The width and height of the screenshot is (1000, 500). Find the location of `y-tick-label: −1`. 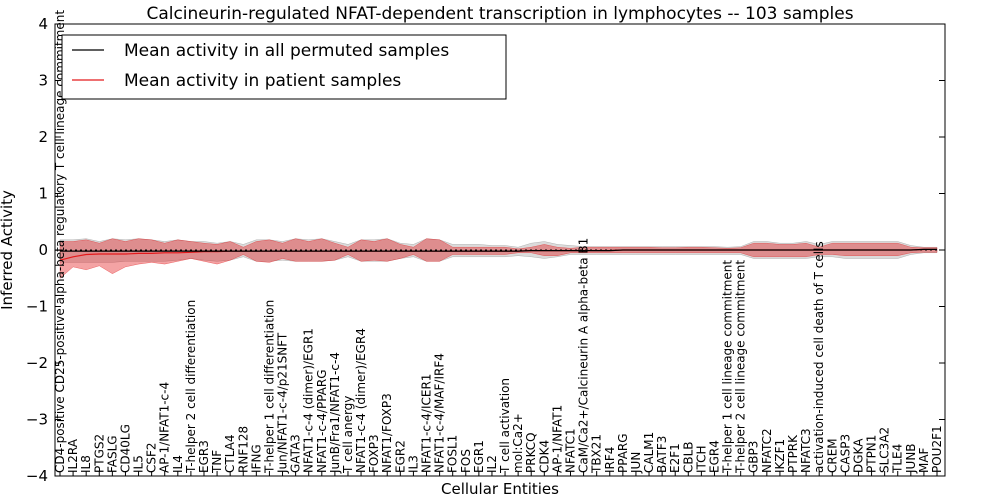

y-tick-label: −1 is located at coordinates (37, 307).